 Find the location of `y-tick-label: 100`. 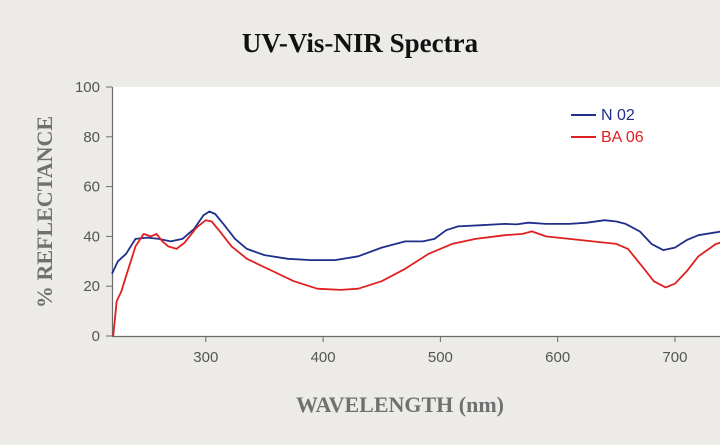

y-tick-label: 100 is located at coordinates (87, 87).